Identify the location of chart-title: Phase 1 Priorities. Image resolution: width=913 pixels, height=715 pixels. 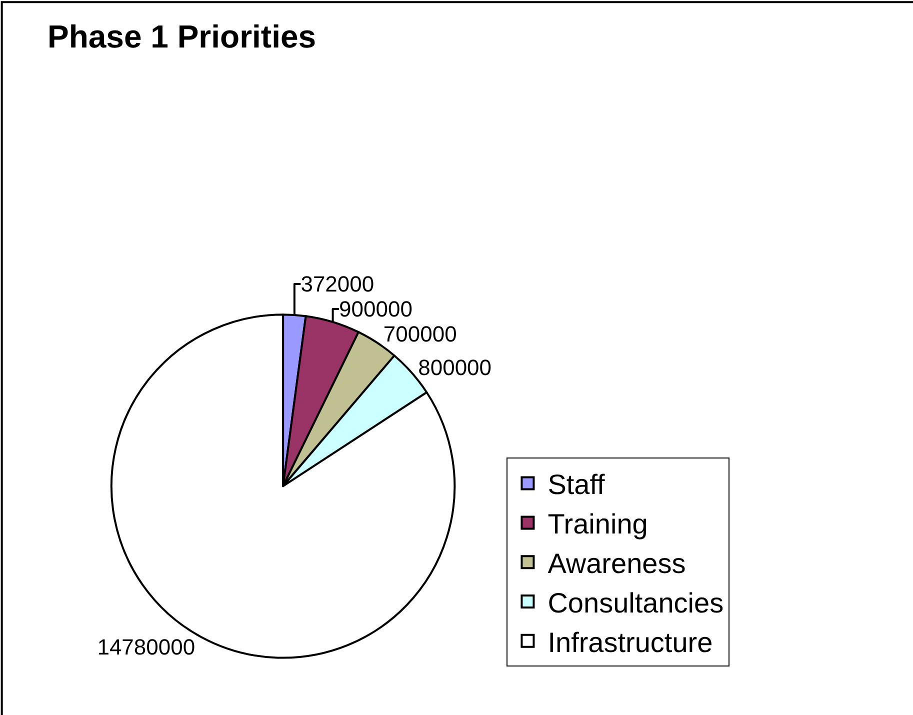
(181, 36).